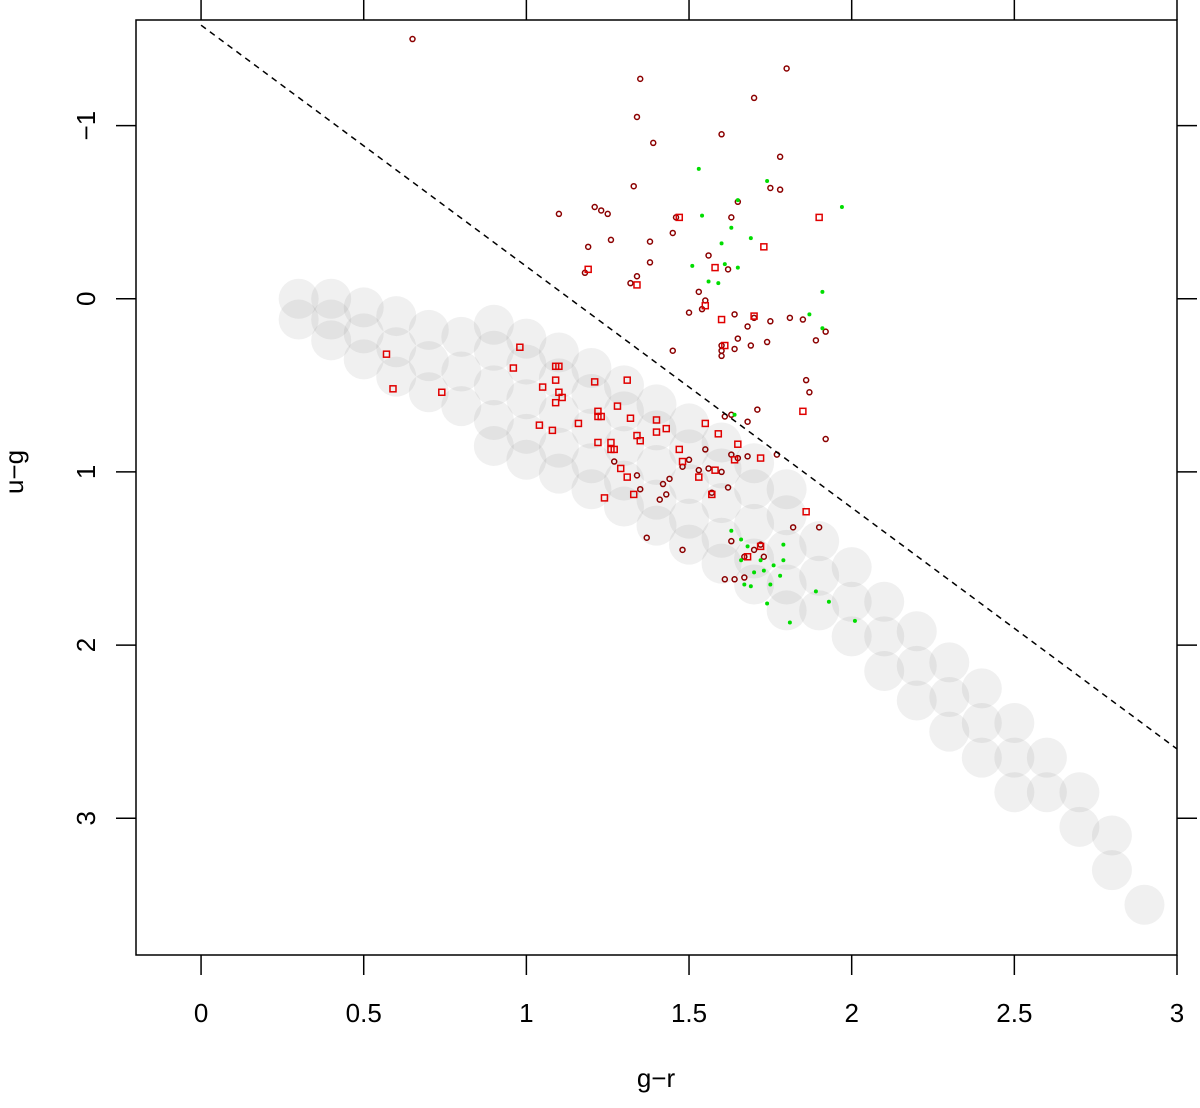 This screenshot has width=1200, height=1108. Describe the element at coordinates (1014, 1013) in the screenshot. I see `x-tick-label: 2.5` at that location.